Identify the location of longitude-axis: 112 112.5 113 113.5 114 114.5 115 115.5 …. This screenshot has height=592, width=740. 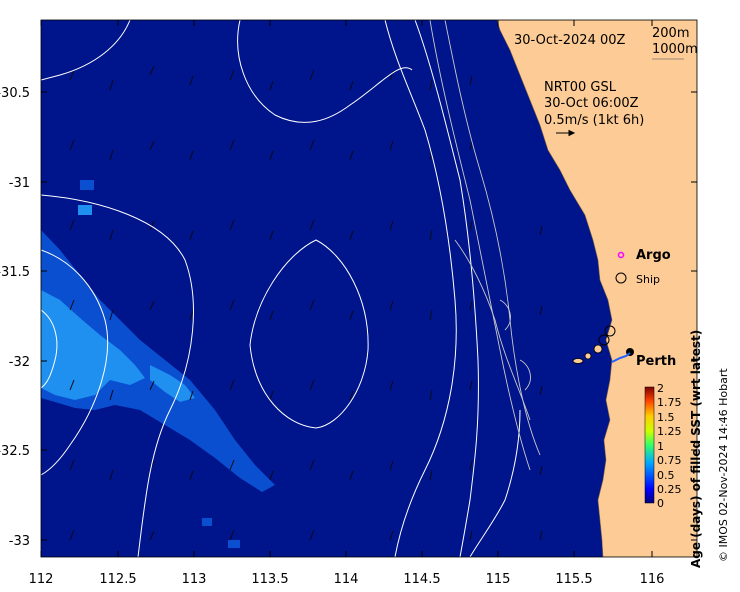
(347, 579).